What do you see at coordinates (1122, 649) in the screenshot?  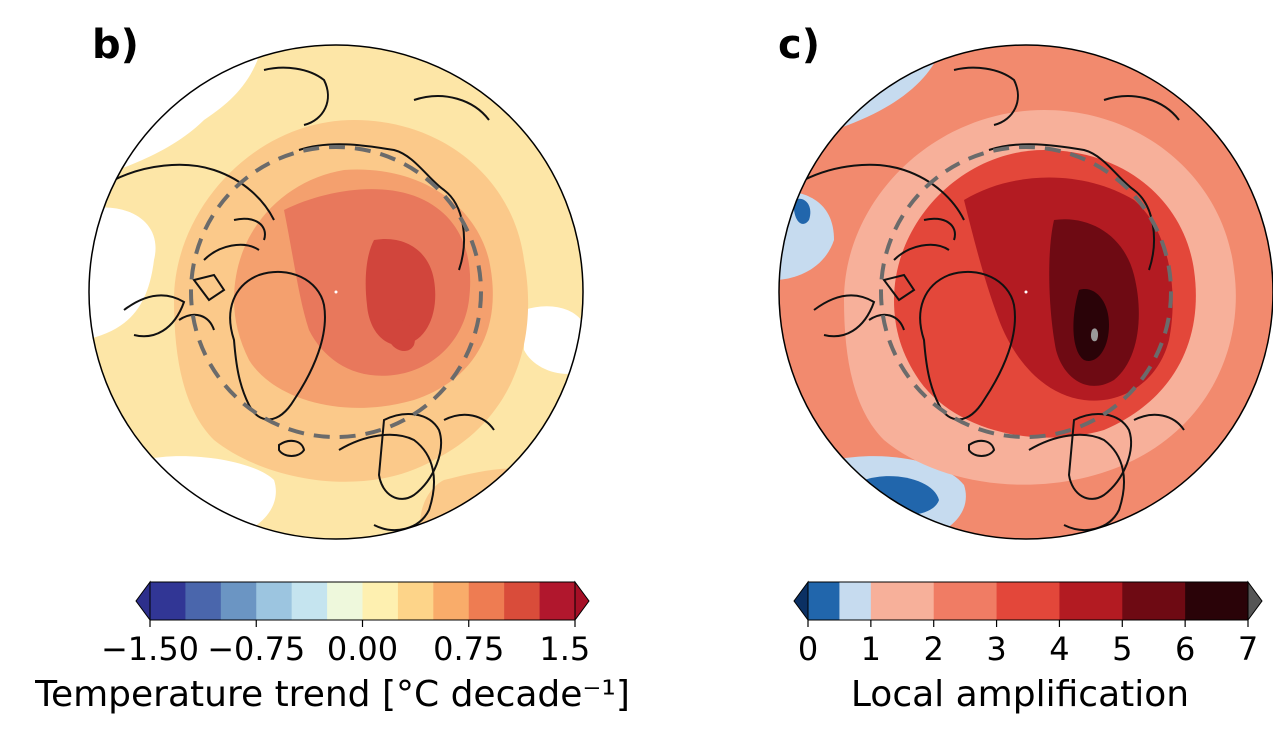 I see `colorbar-tick-label: 5` at bounding box center [1122, 649].